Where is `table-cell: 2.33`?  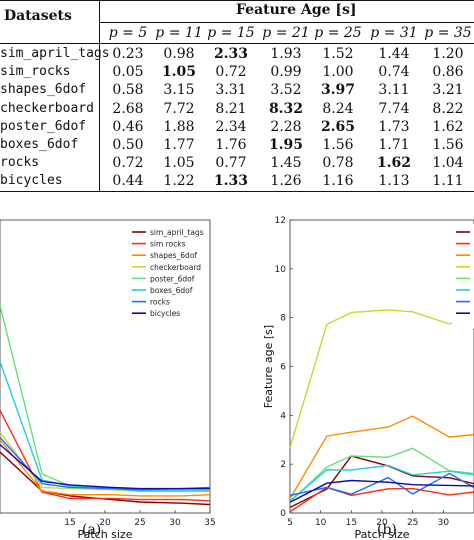
table-cell: 2.33 is located at coordinates (231, 54).